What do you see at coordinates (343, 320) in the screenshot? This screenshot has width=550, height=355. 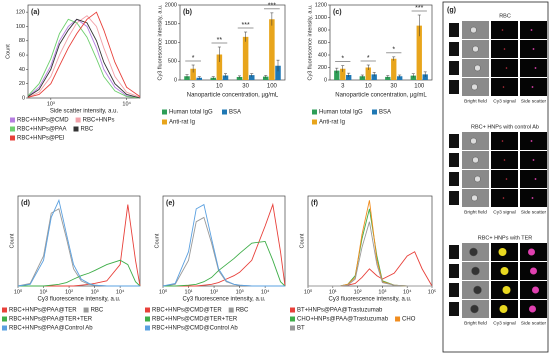 I see `legend-label: CHO+HNPs@PAA@Trastuzumab` at bounding box center [343, 320].